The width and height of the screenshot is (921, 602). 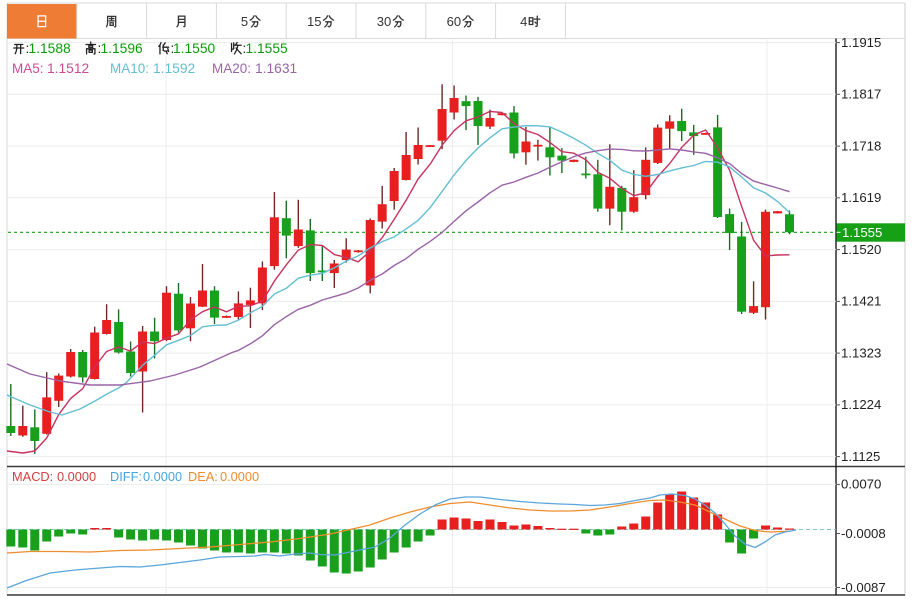 What do you see at coordinates (861, 301) in the screenshot?
I see `svg-text: 1.1421` at bounding box center [861, 301].